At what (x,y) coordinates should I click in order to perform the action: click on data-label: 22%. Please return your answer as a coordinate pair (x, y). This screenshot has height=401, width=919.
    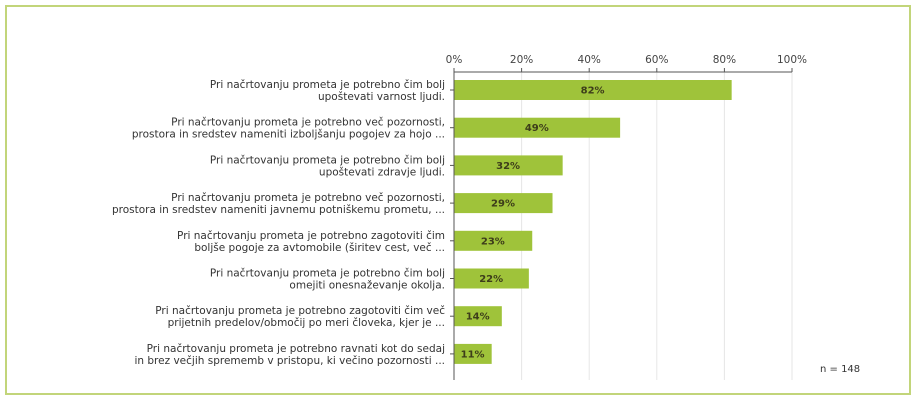
    Looking at the image, I should click on (491, 279).